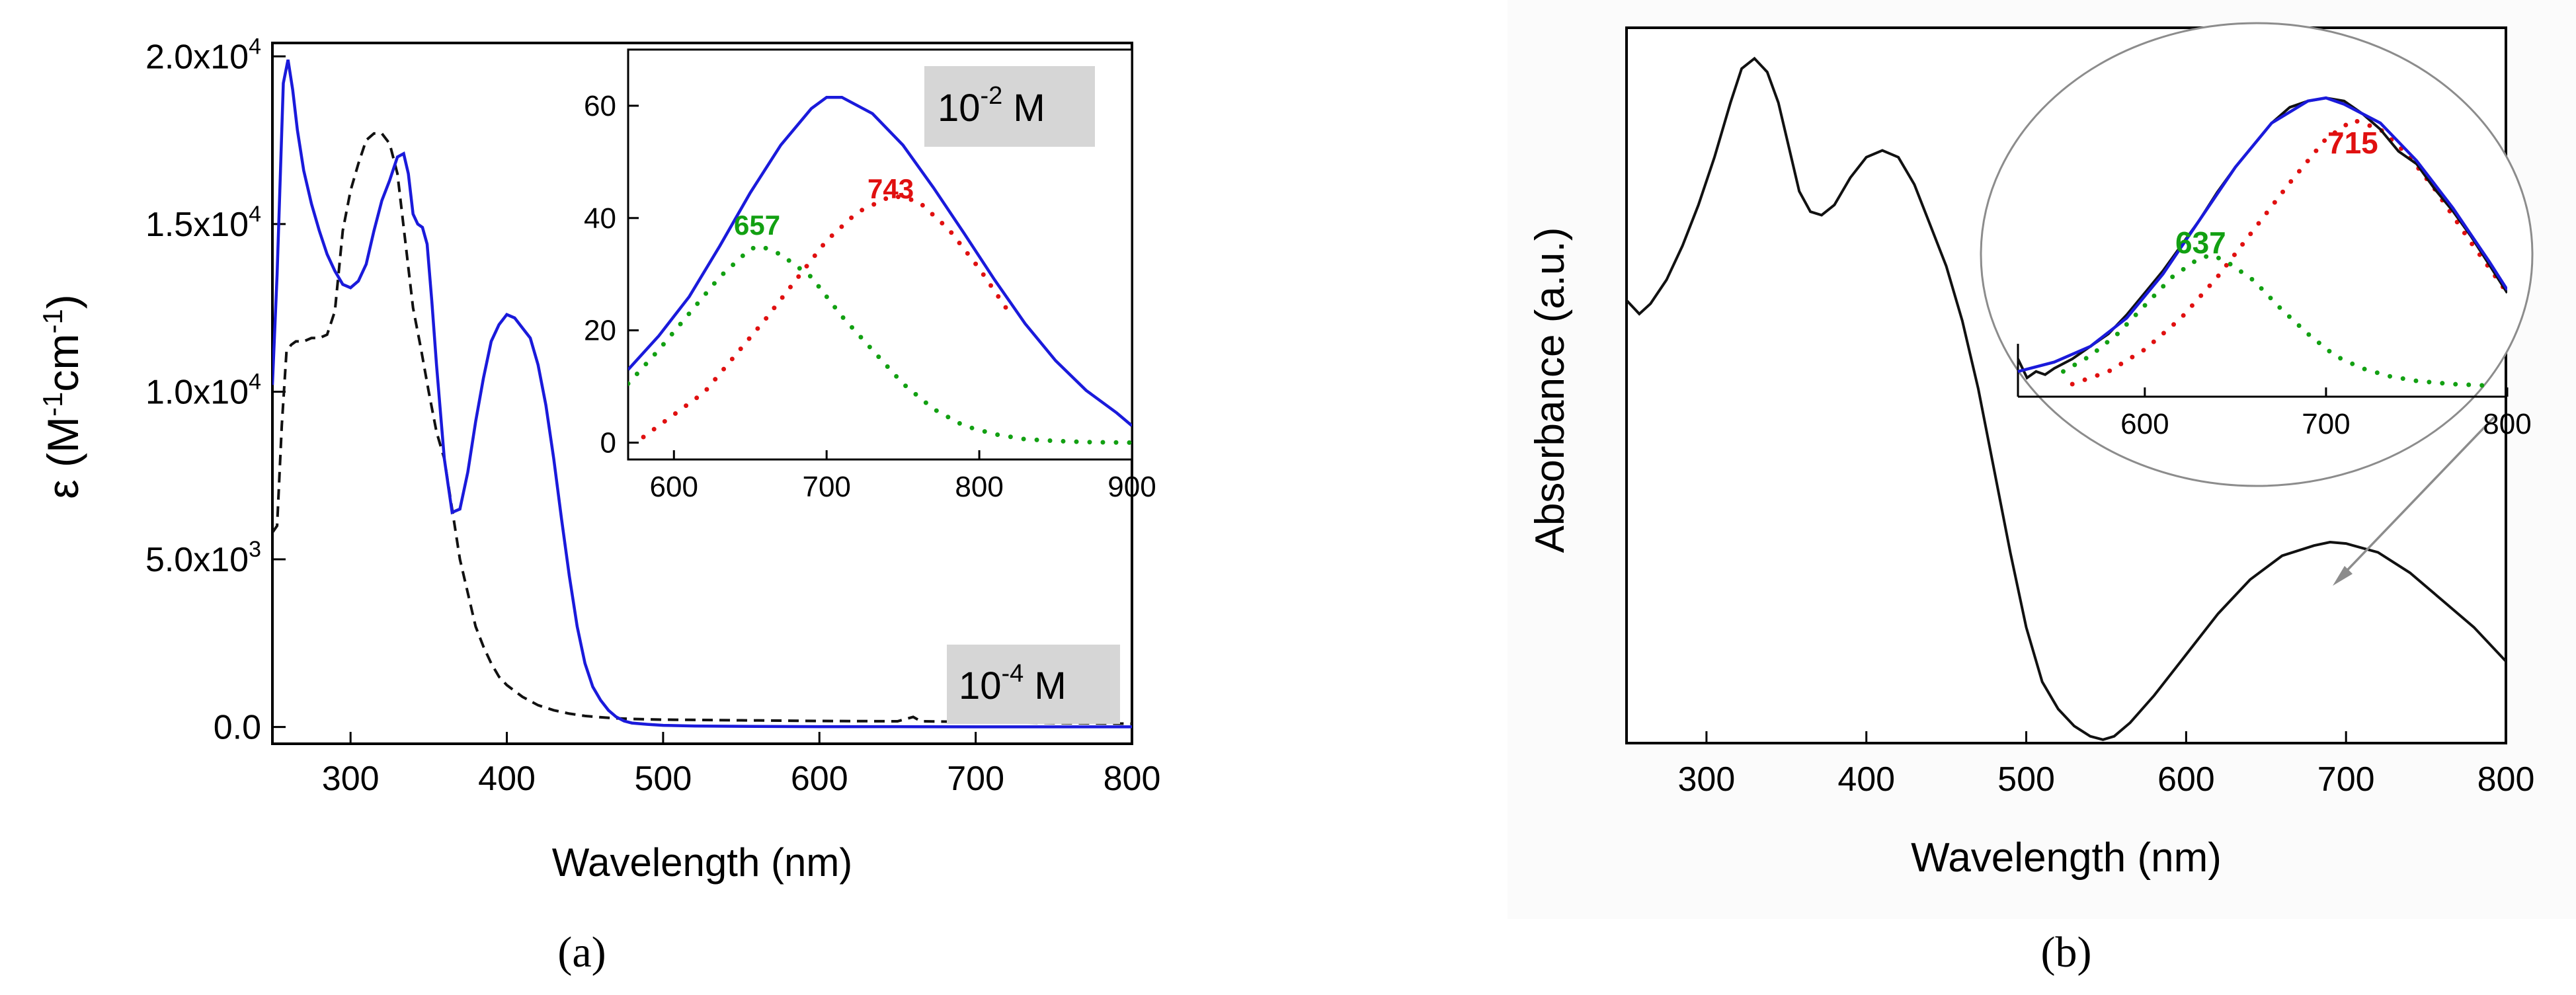 This screenshot has height=995, width=2576. Describe the element at coordinates (612, 274) in the screenshot. I see `inset-y-ticks-a: 0 20 40 60` at that location.